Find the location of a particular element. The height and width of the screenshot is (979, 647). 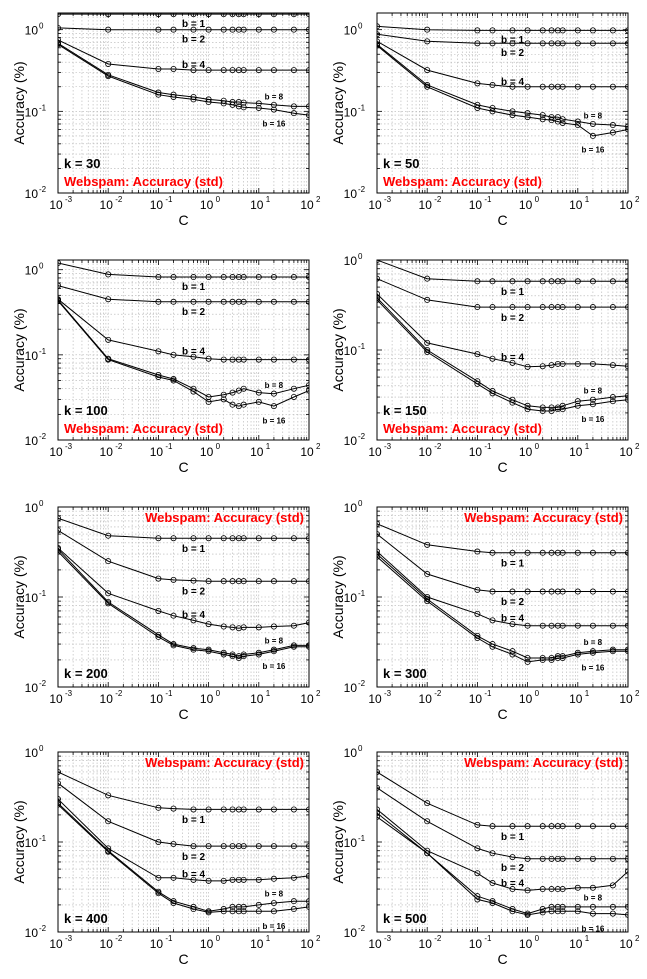

k-label: k = 30 is located at coordinates (82, 163).